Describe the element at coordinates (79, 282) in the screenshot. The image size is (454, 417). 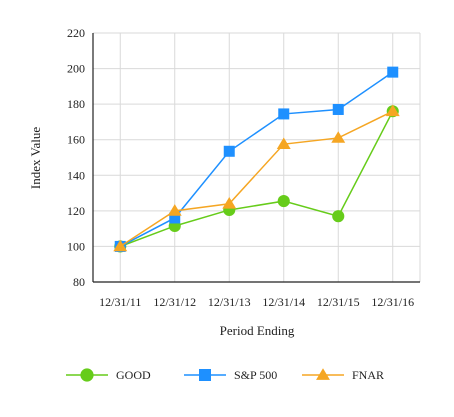
I see `y-tick-label: 80` at that location.